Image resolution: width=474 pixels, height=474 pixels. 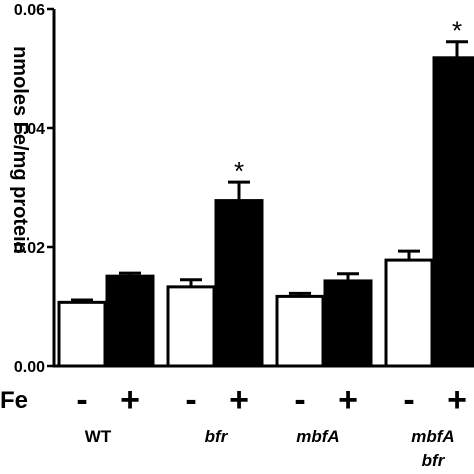 I want to click on group-label: WT, so click(x=98, y=436).